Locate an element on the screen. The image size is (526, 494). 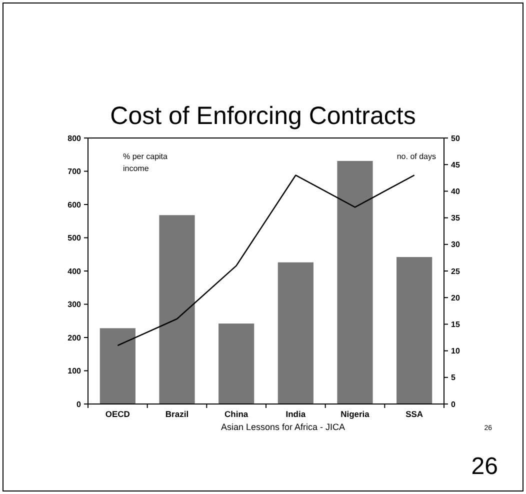
y2-tick-label: 20 is located at coordinates (455, 297).